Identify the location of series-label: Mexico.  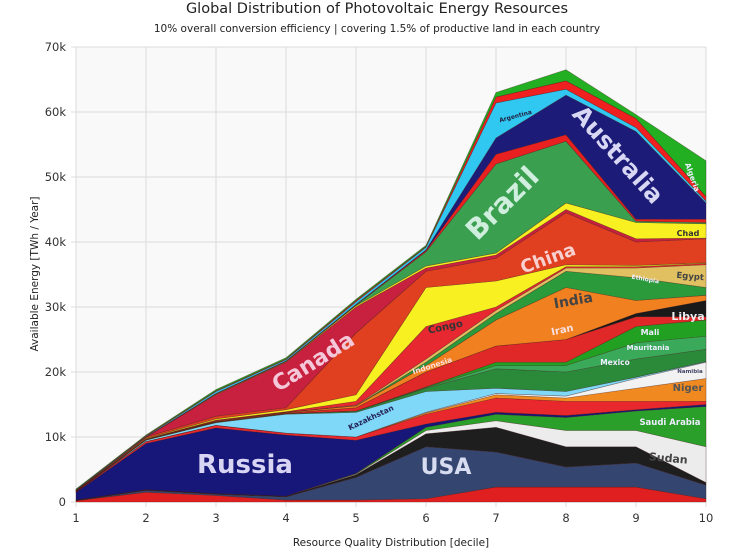
(615, 362).